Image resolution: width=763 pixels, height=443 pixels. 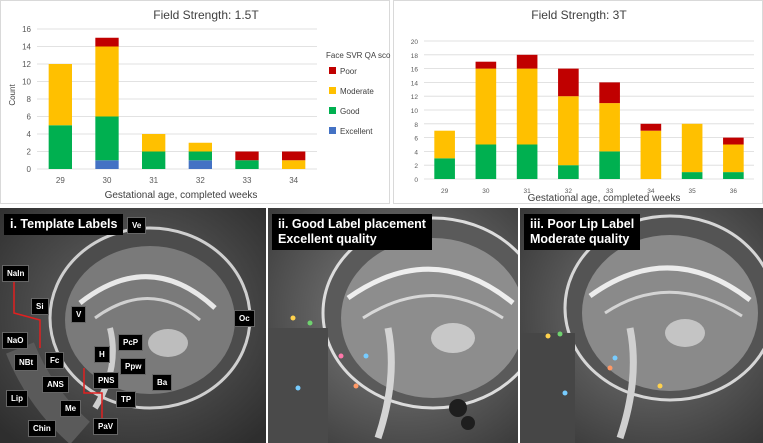 I want to click on y-axis-label: Count, so click(x=12, y=95).